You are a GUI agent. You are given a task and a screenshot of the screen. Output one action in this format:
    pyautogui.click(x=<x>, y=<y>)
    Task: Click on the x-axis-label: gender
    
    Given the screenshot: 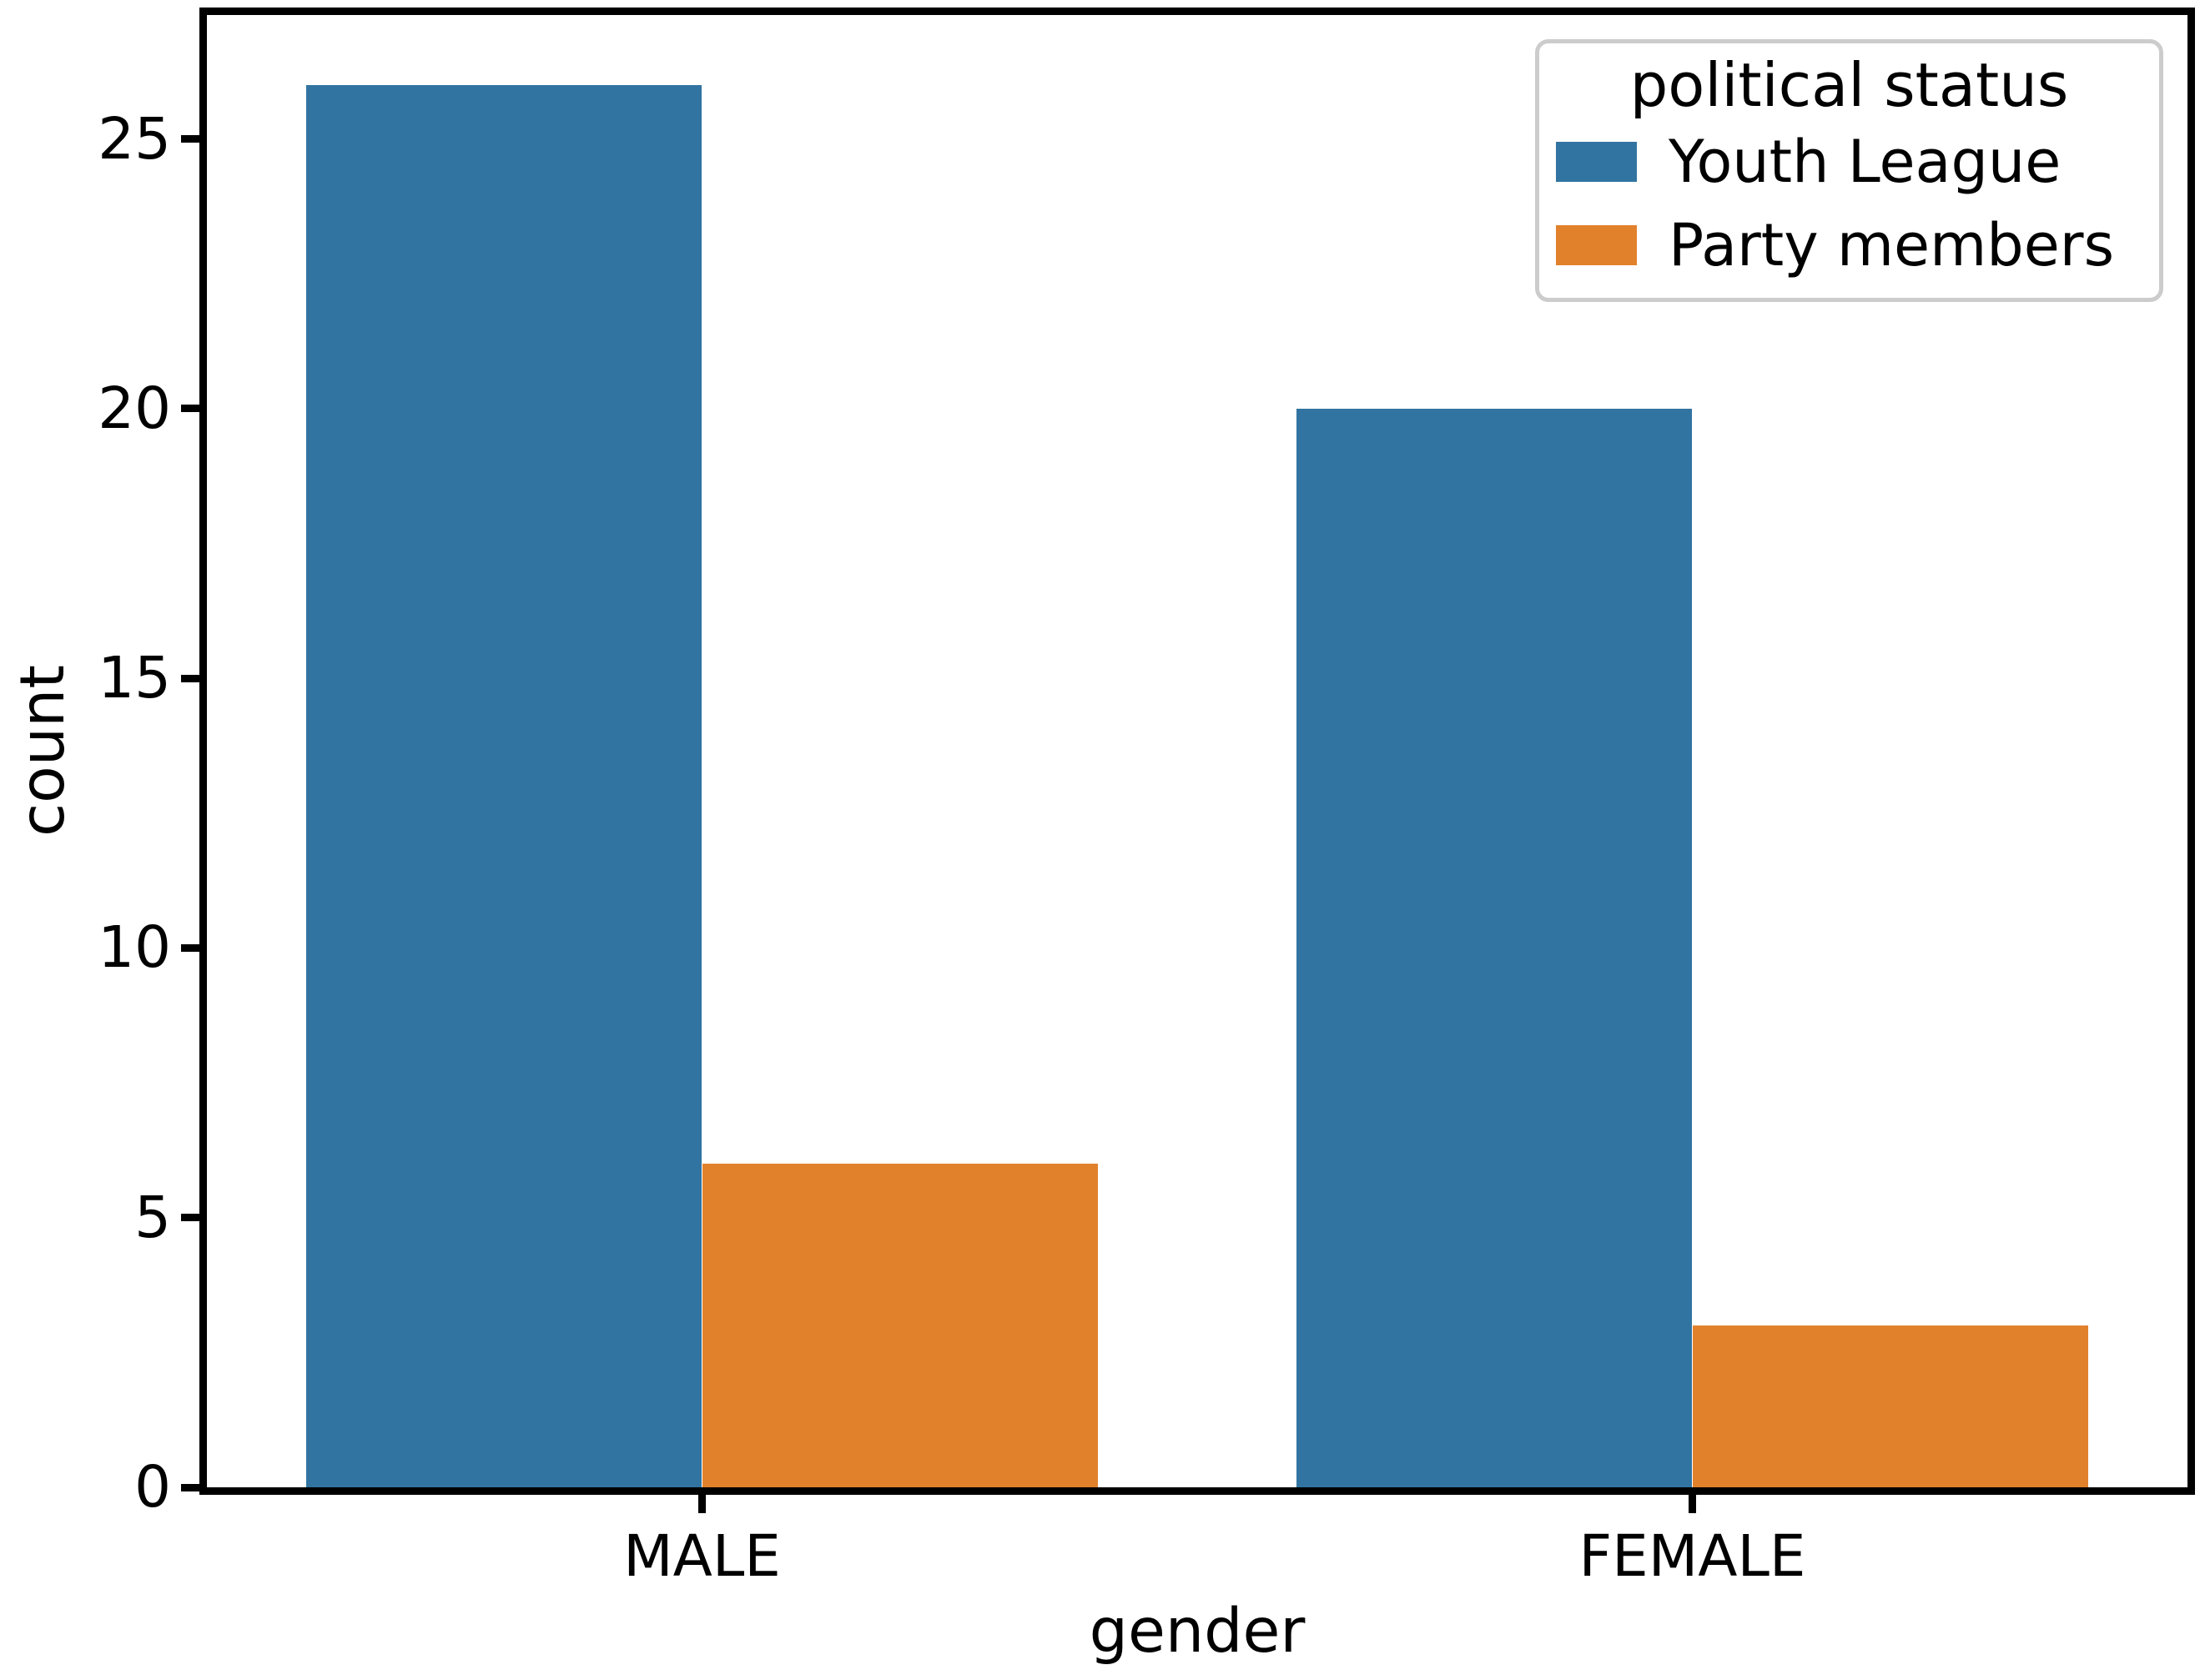 What is the action you would take?
    pyautogui.click(x=1197, y=1631)
    